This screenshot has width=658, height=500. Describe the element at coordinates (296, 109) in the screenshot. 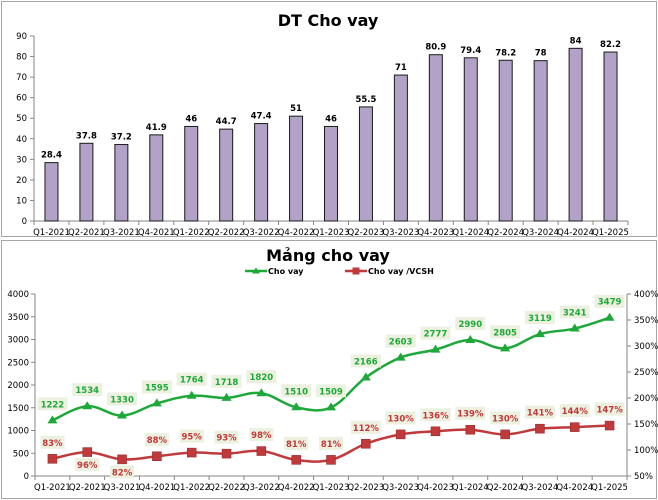

I see `bar-value-label: 51` at that location.